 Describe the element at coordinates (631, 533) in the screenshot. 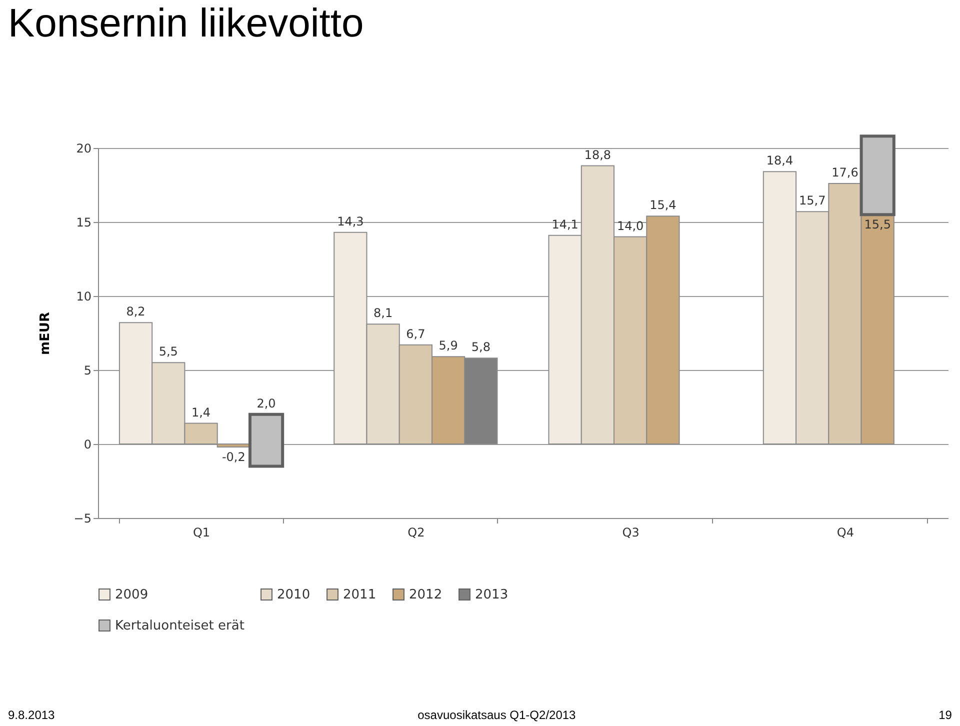

I see `x-tick-label: Q3` at that location.